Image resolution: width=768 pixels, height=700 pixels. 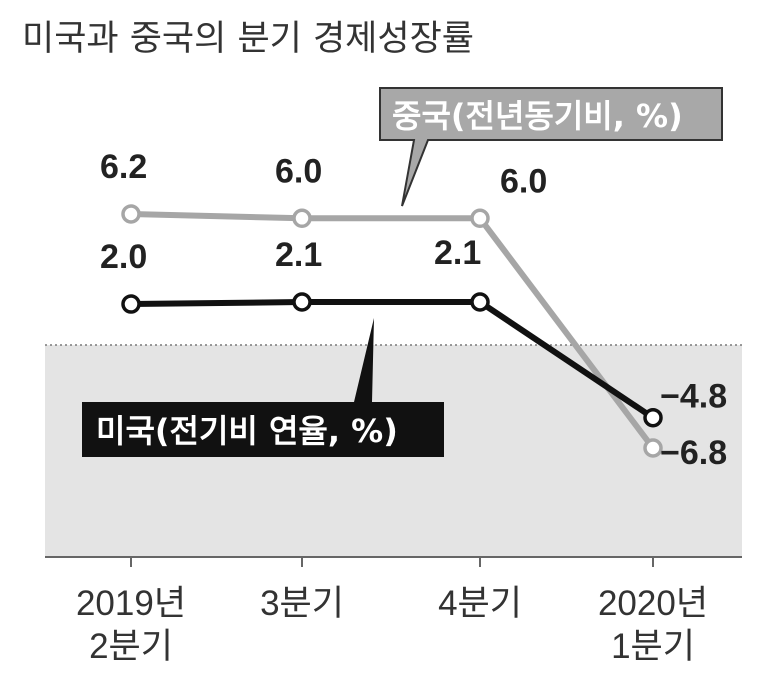 I want to click on legend-china: 중국(전년동기비, %), so click(x=551, y=147).